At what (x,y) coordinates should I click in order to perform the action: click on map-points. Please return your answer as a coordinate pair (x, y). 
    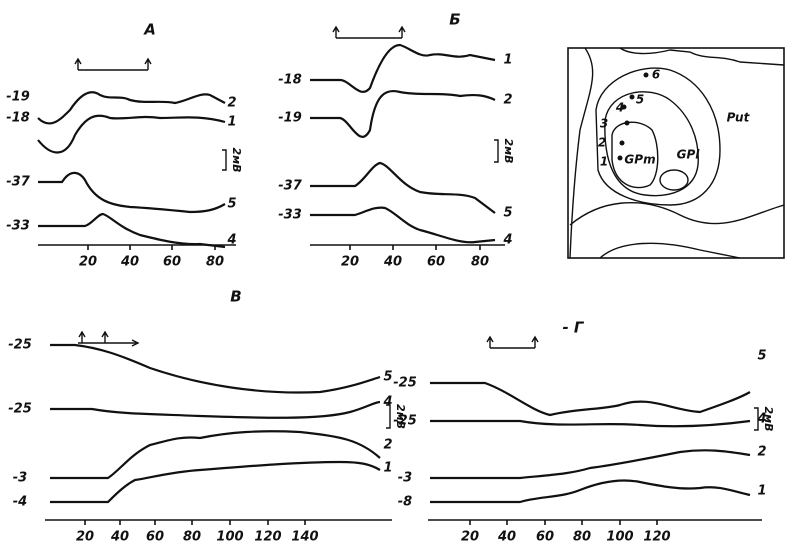
    Looking at the image, I should click on (633, 116).